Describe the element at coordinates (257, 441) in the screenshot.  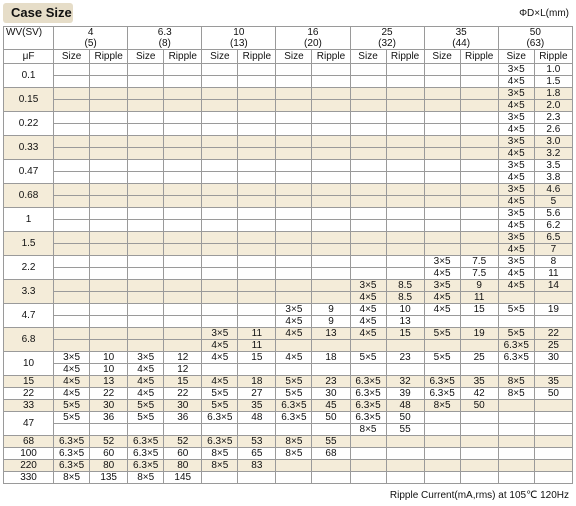
I see `ripple-cell: 53` at that location.